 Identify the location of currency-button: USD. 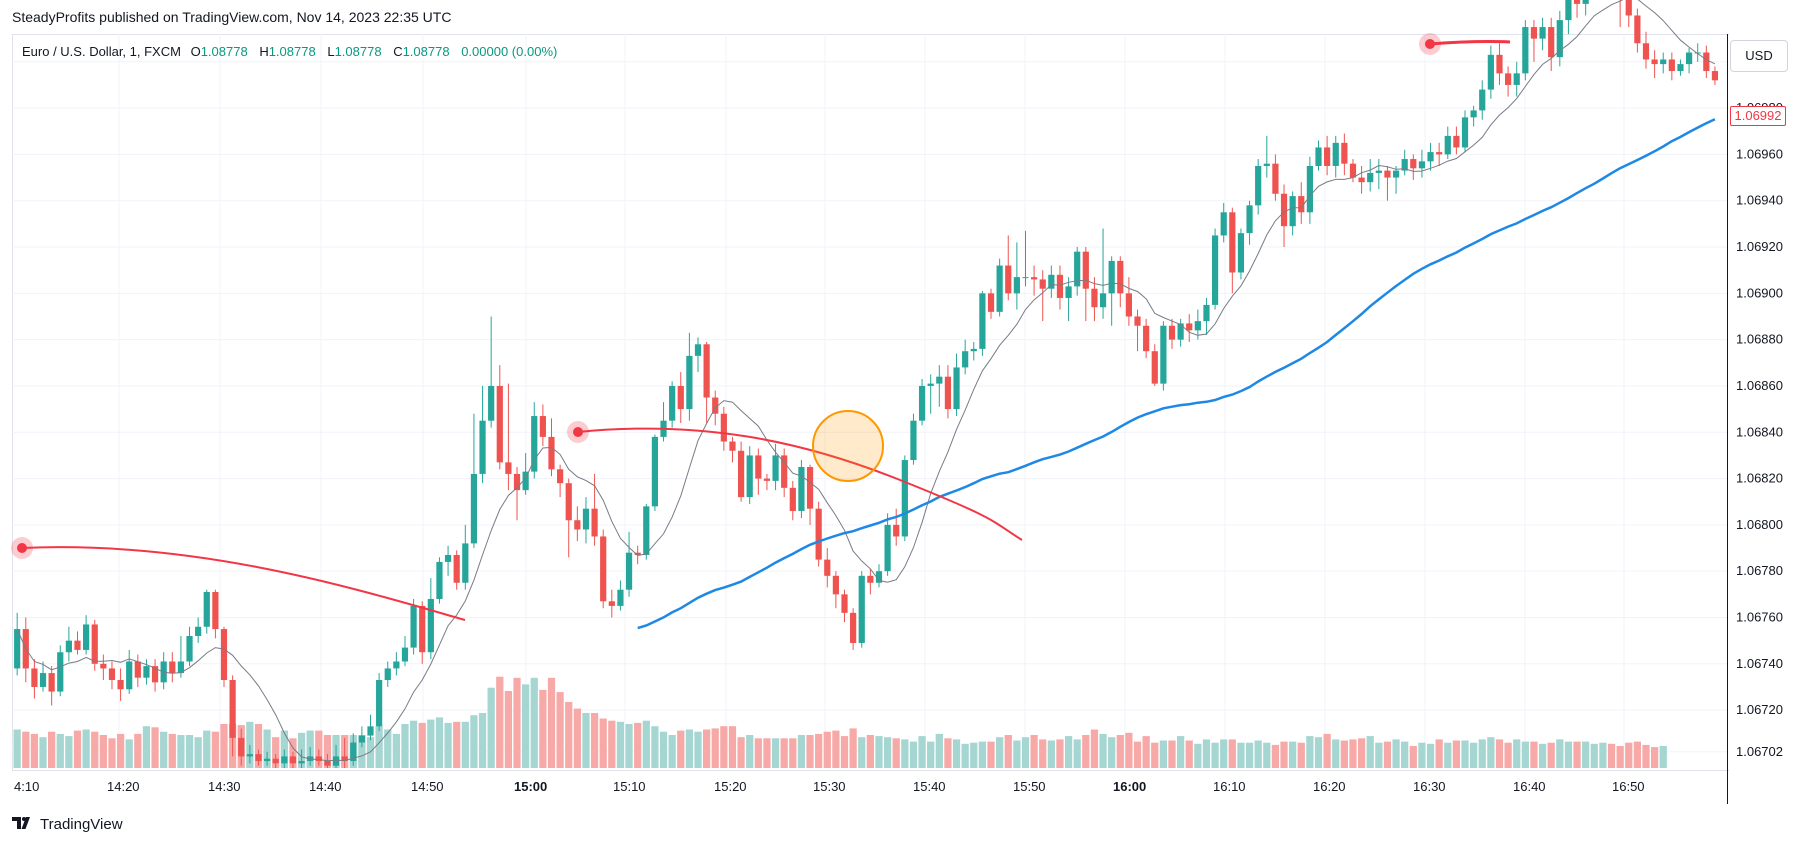
(1759, 56).